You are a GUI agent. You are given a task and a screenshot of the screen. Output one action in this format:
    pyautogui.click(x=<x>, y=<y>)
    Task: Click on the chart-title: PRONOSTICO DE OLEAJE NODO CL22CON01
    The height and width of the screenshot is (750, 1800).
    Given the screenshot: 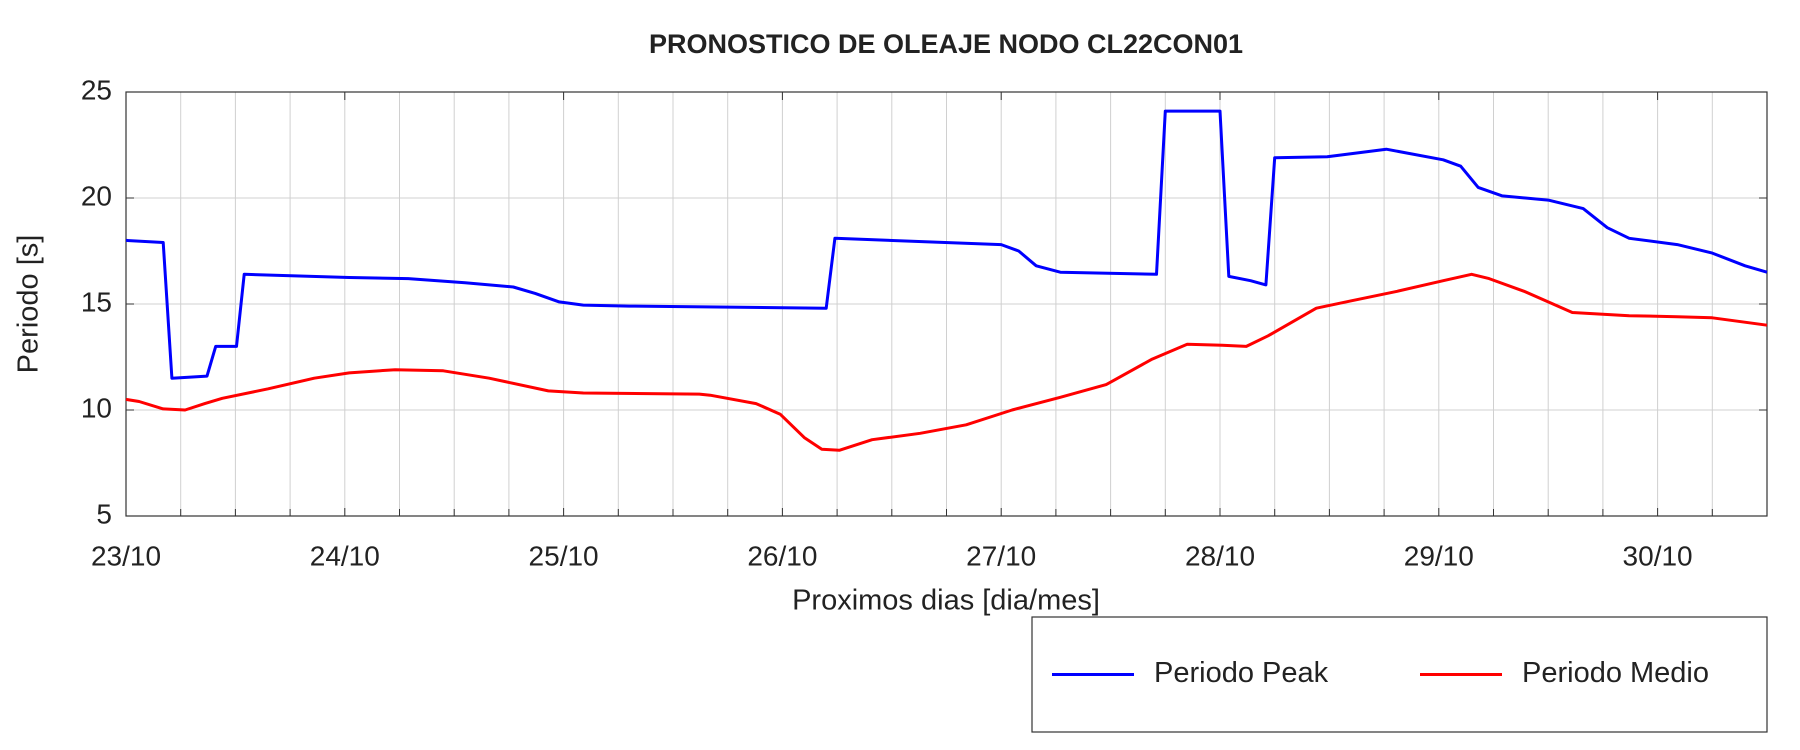 What is the action you would take?
    pyautogui.click(x=946, y=44)
    